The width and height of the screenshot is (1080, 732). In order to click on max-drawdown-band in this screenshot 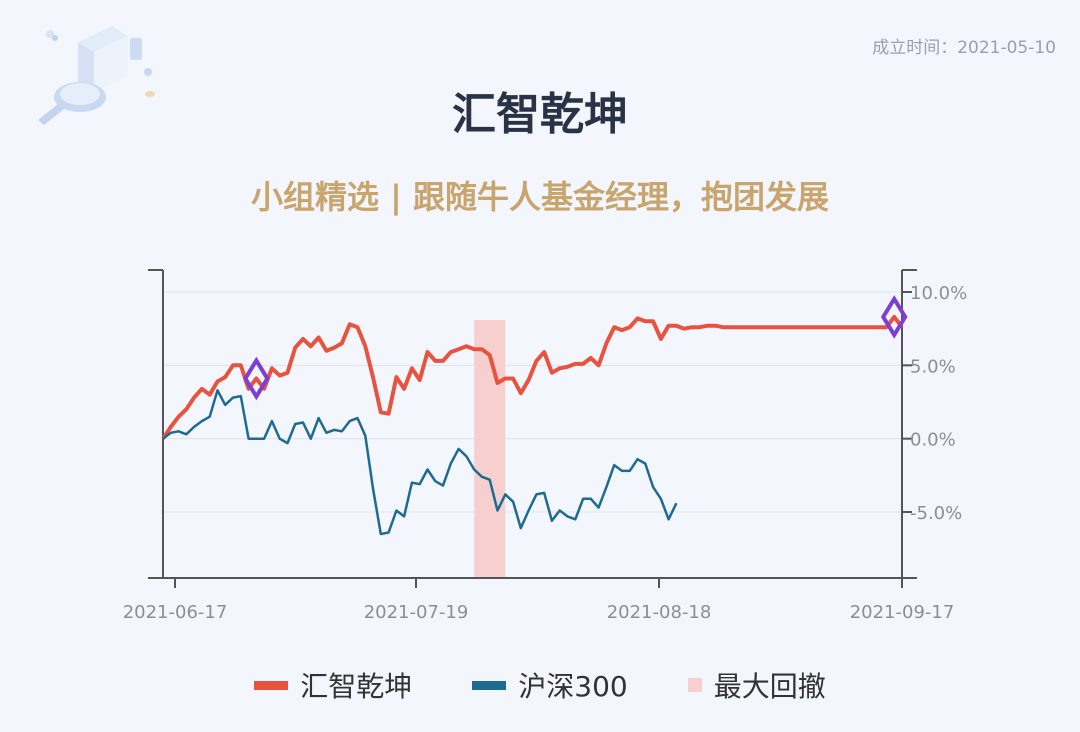, I will do `click(490, 449)`.